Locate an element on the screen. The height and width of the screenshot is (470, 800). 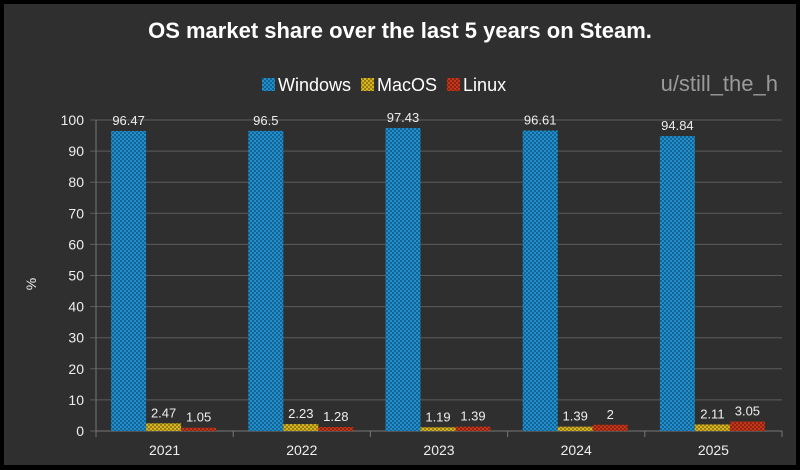
legend-label-macos: MacOS is located at coordinates (407, 85).